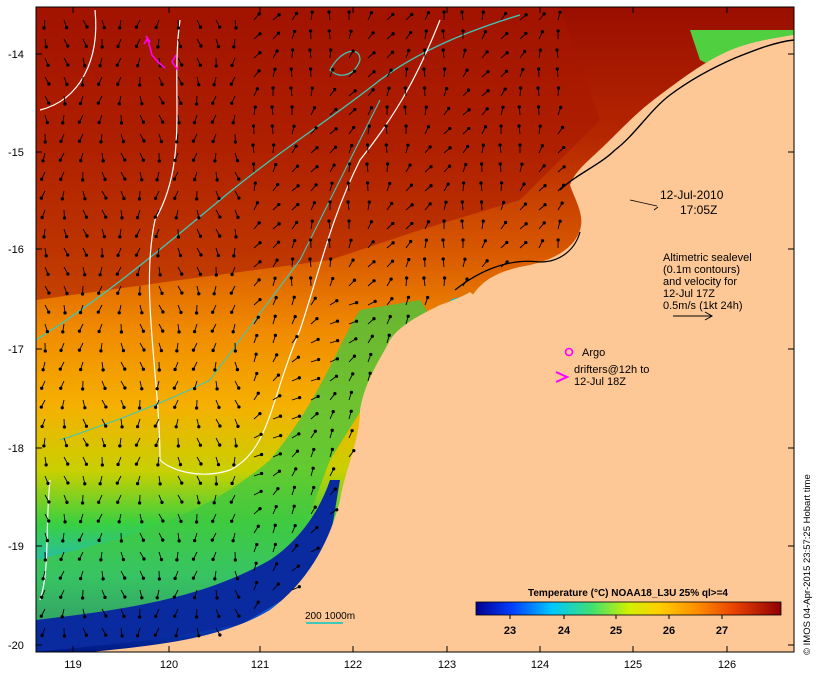 The height and width of the screenshot is (685, 820). I want to click on lat-label: -16, so click(16, 250).